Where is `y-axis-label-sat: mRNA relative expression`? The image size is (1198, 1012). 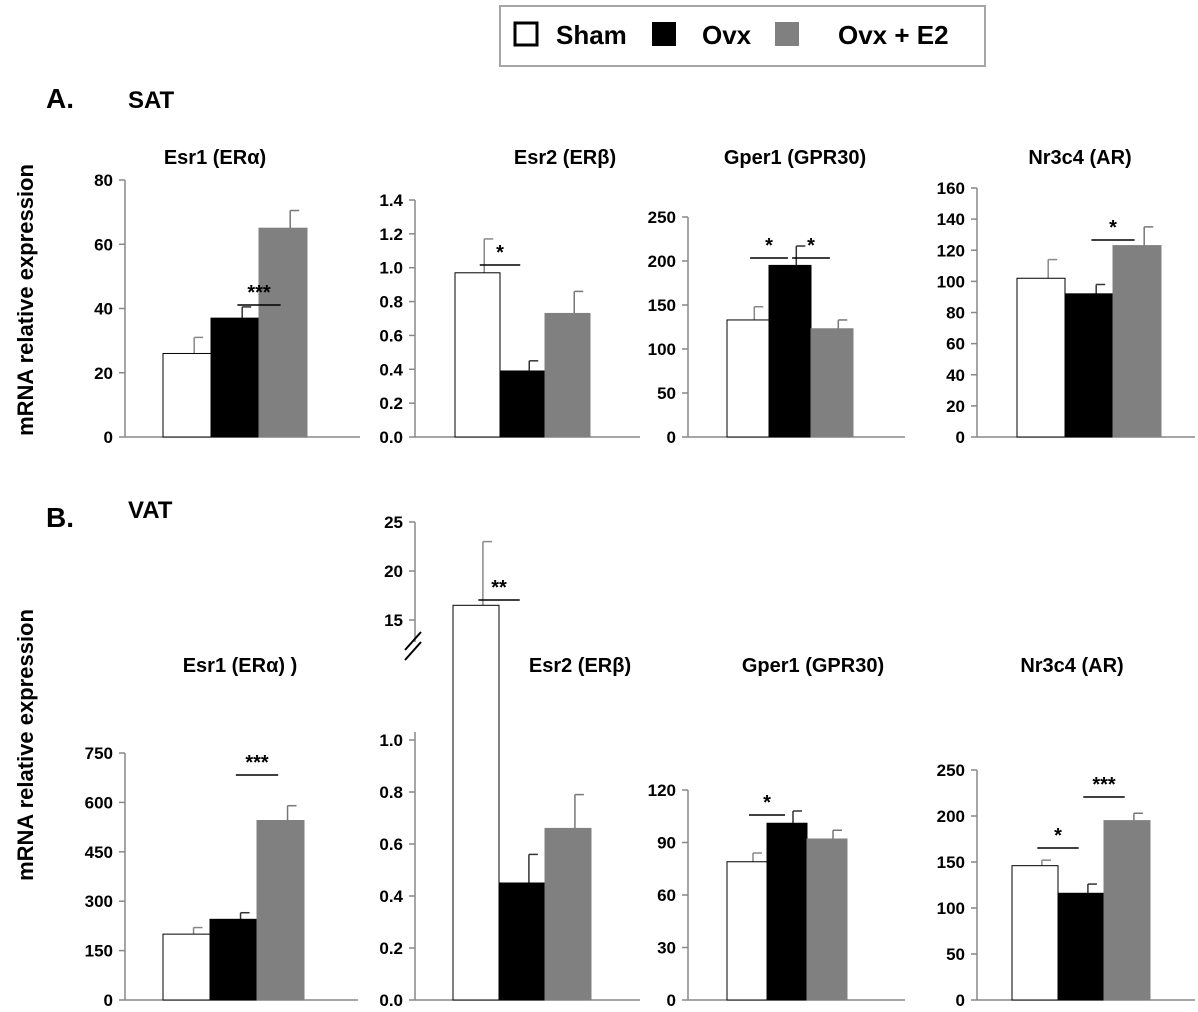
y-axis-label-sat: mRNA relative expression is located at coordinates (25, 300).